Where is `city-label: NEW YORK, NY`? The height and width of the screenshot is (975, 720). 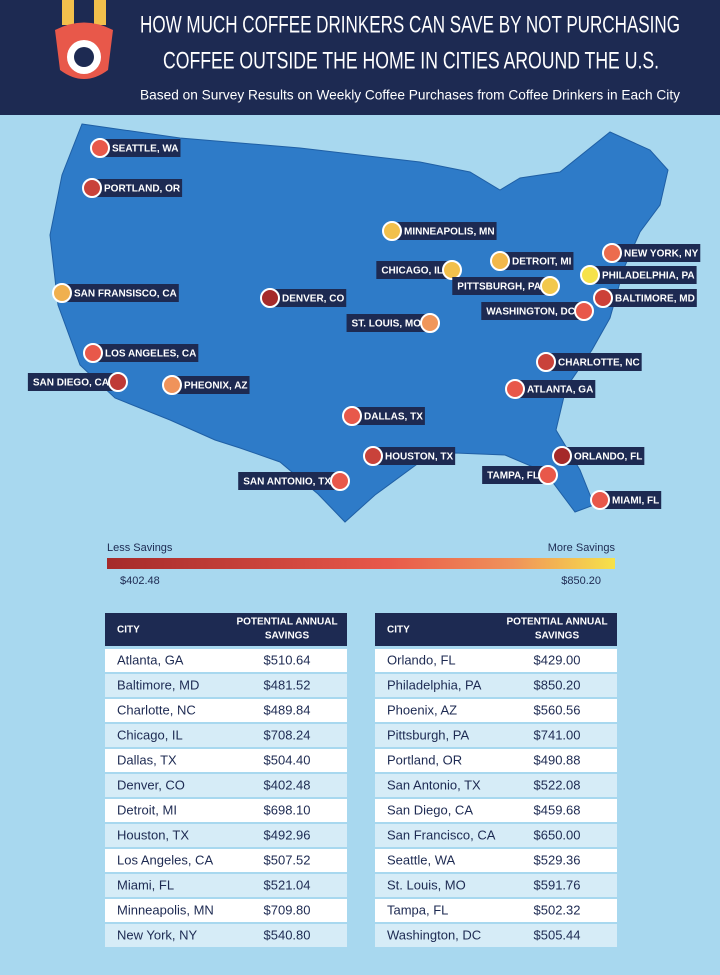 city-label: NEW YORK, NY is located at coordinates (661, 254).